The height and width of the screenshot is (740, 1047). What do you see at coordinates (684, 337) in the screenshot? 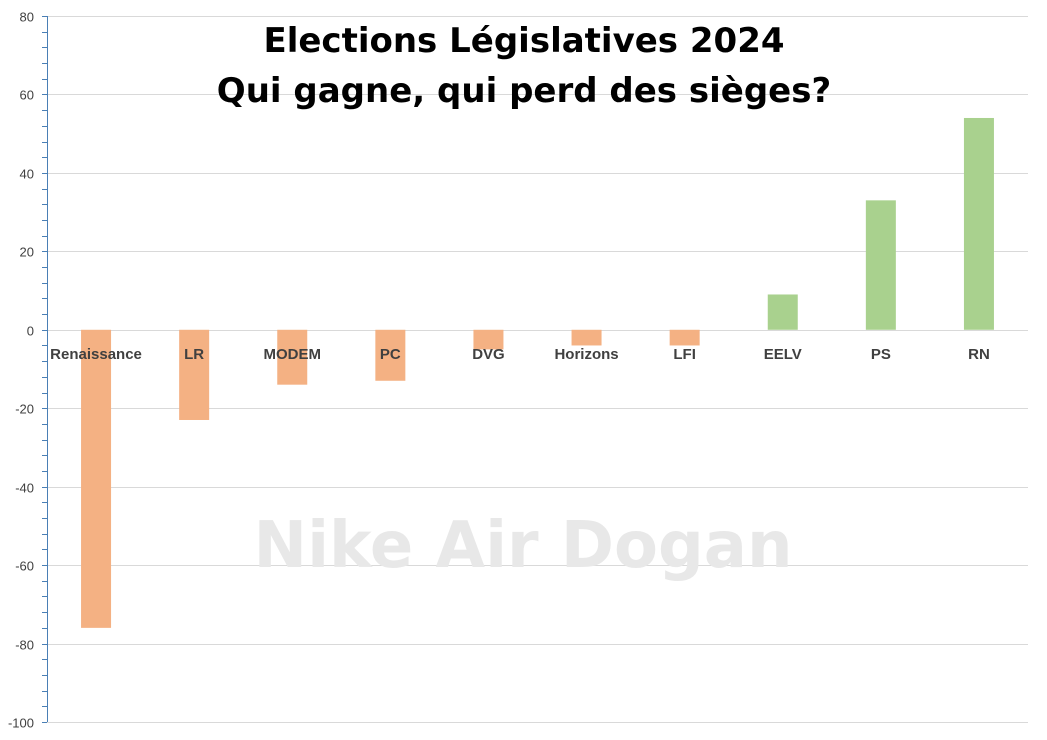
I see `bar-lfi` at bounding box center [684, 337].